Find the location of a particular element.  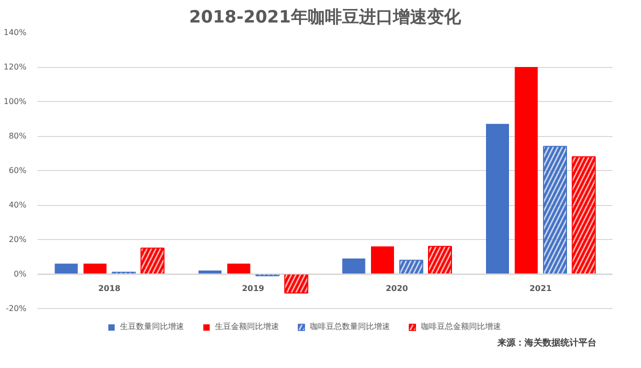

y-tick-label: 40% is located at coordinates (17, 205).